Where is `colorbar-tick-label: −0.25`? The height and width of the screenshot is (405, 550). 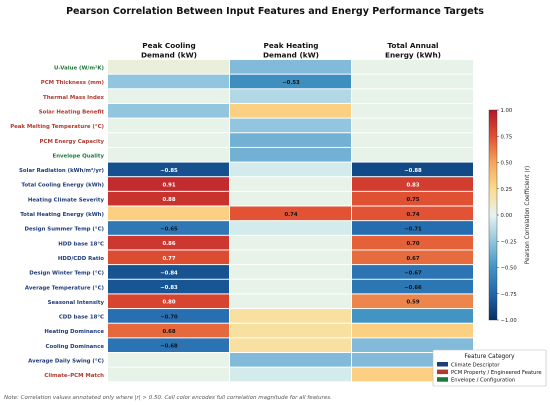 colorbar-tick-label: −0.25 is located at coordinates (509, 242).